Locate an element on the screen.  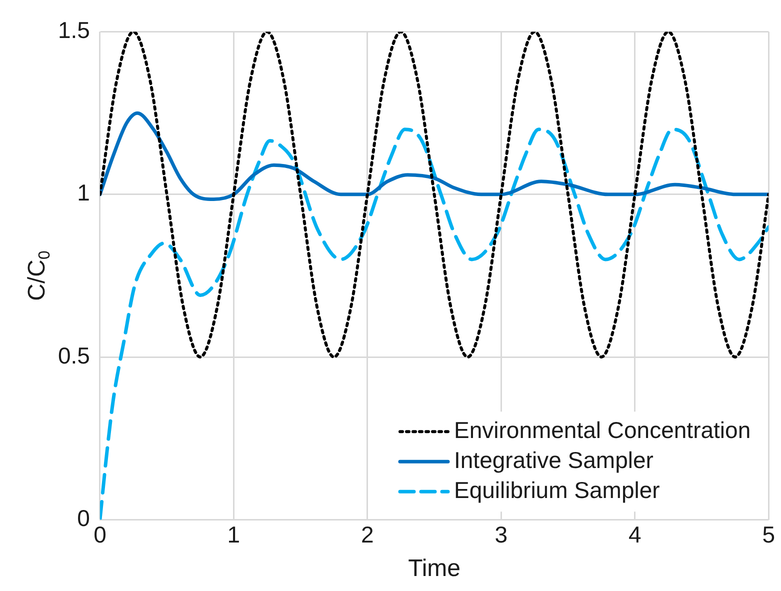
legend-label: Environmental Concentration is located at coordinates (602, 429).